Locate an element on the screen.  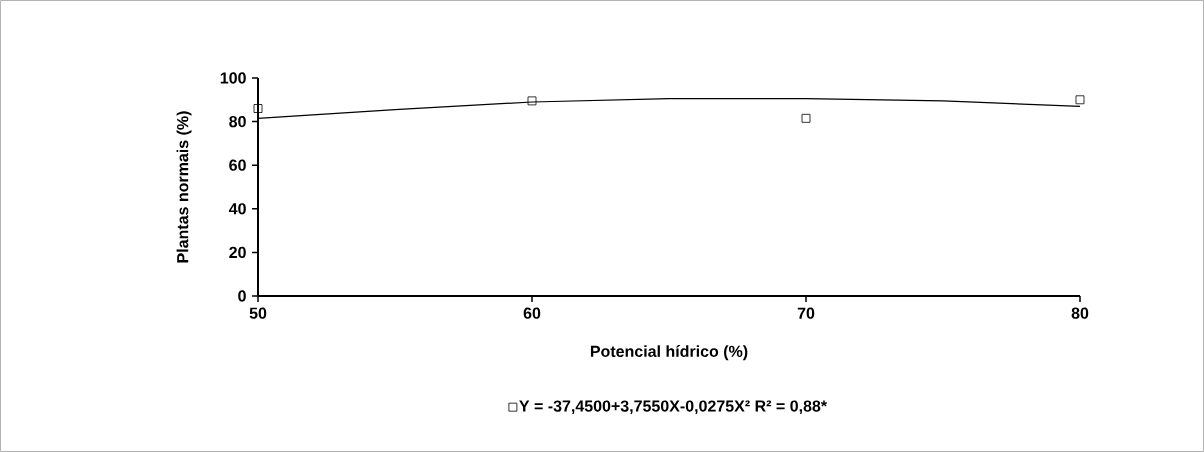
y-tick-label: 60 is located at coordinates (237, 165).